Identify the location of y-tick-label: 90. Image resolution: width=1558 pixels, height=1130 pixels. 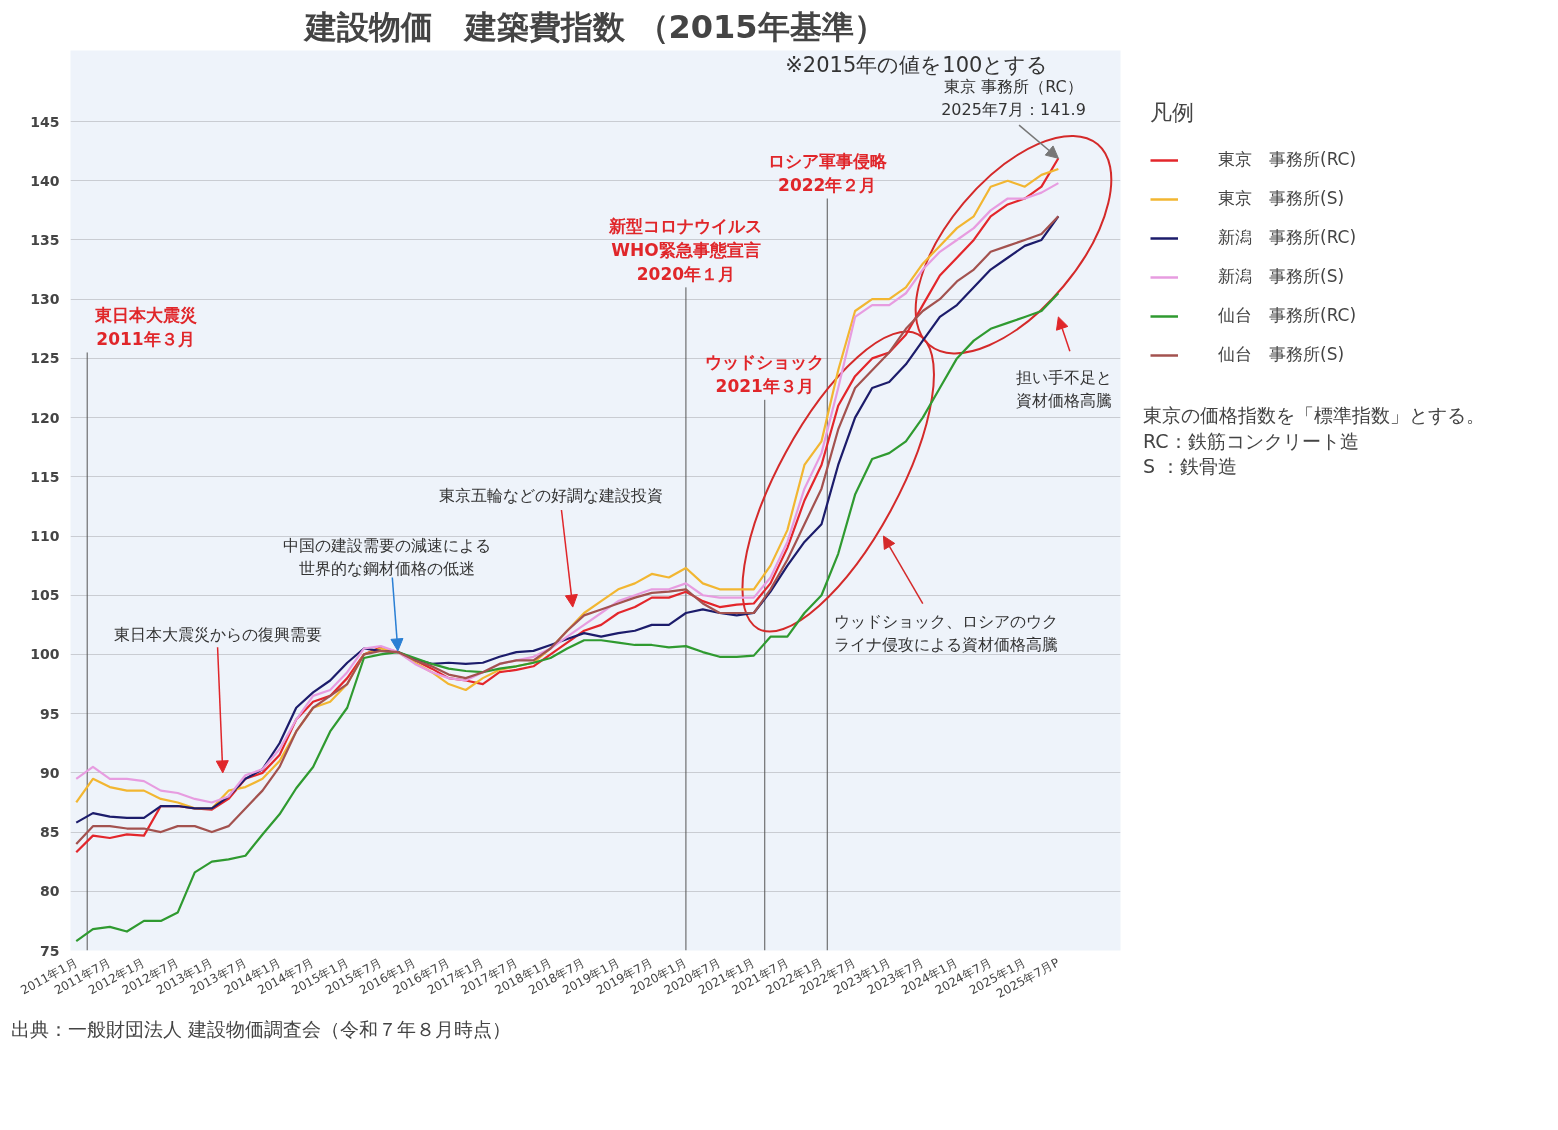
(50, 772).